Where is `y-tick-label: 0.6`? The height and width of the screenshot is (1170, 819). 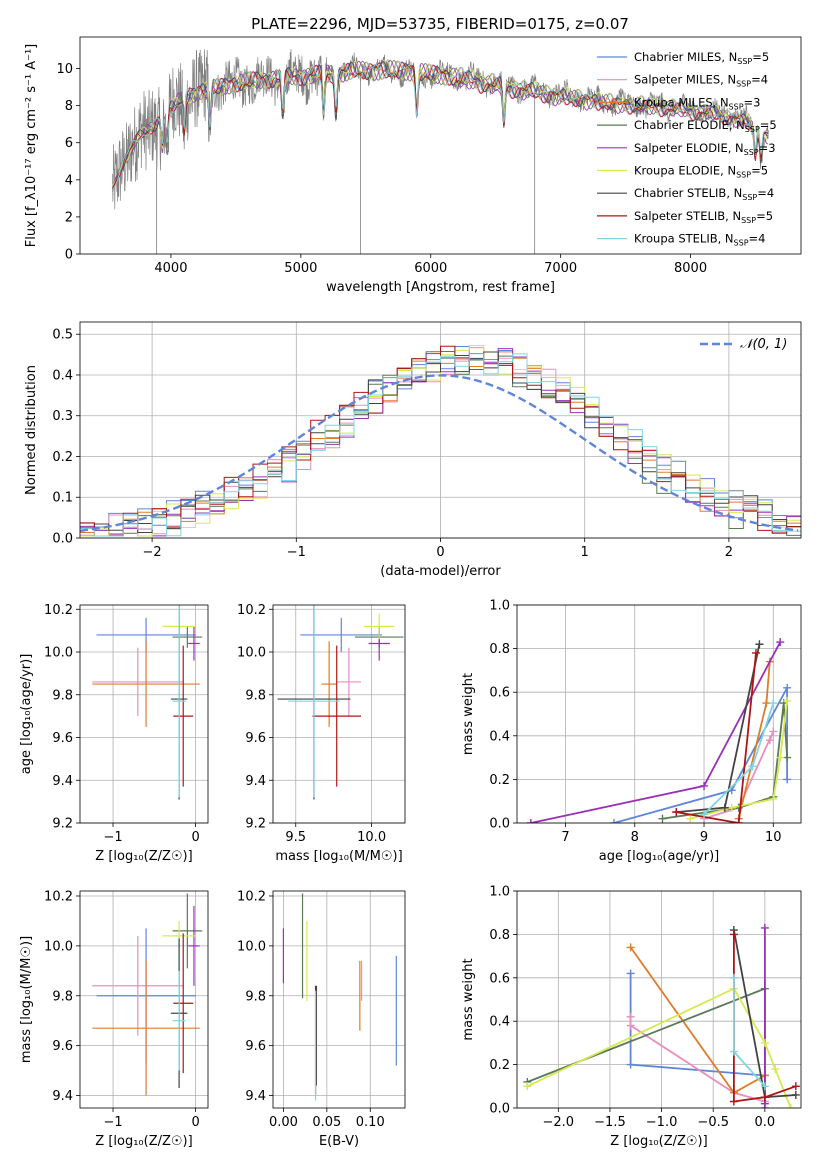 y-tick-label: 0.6 is located at coordinates (499, 978).